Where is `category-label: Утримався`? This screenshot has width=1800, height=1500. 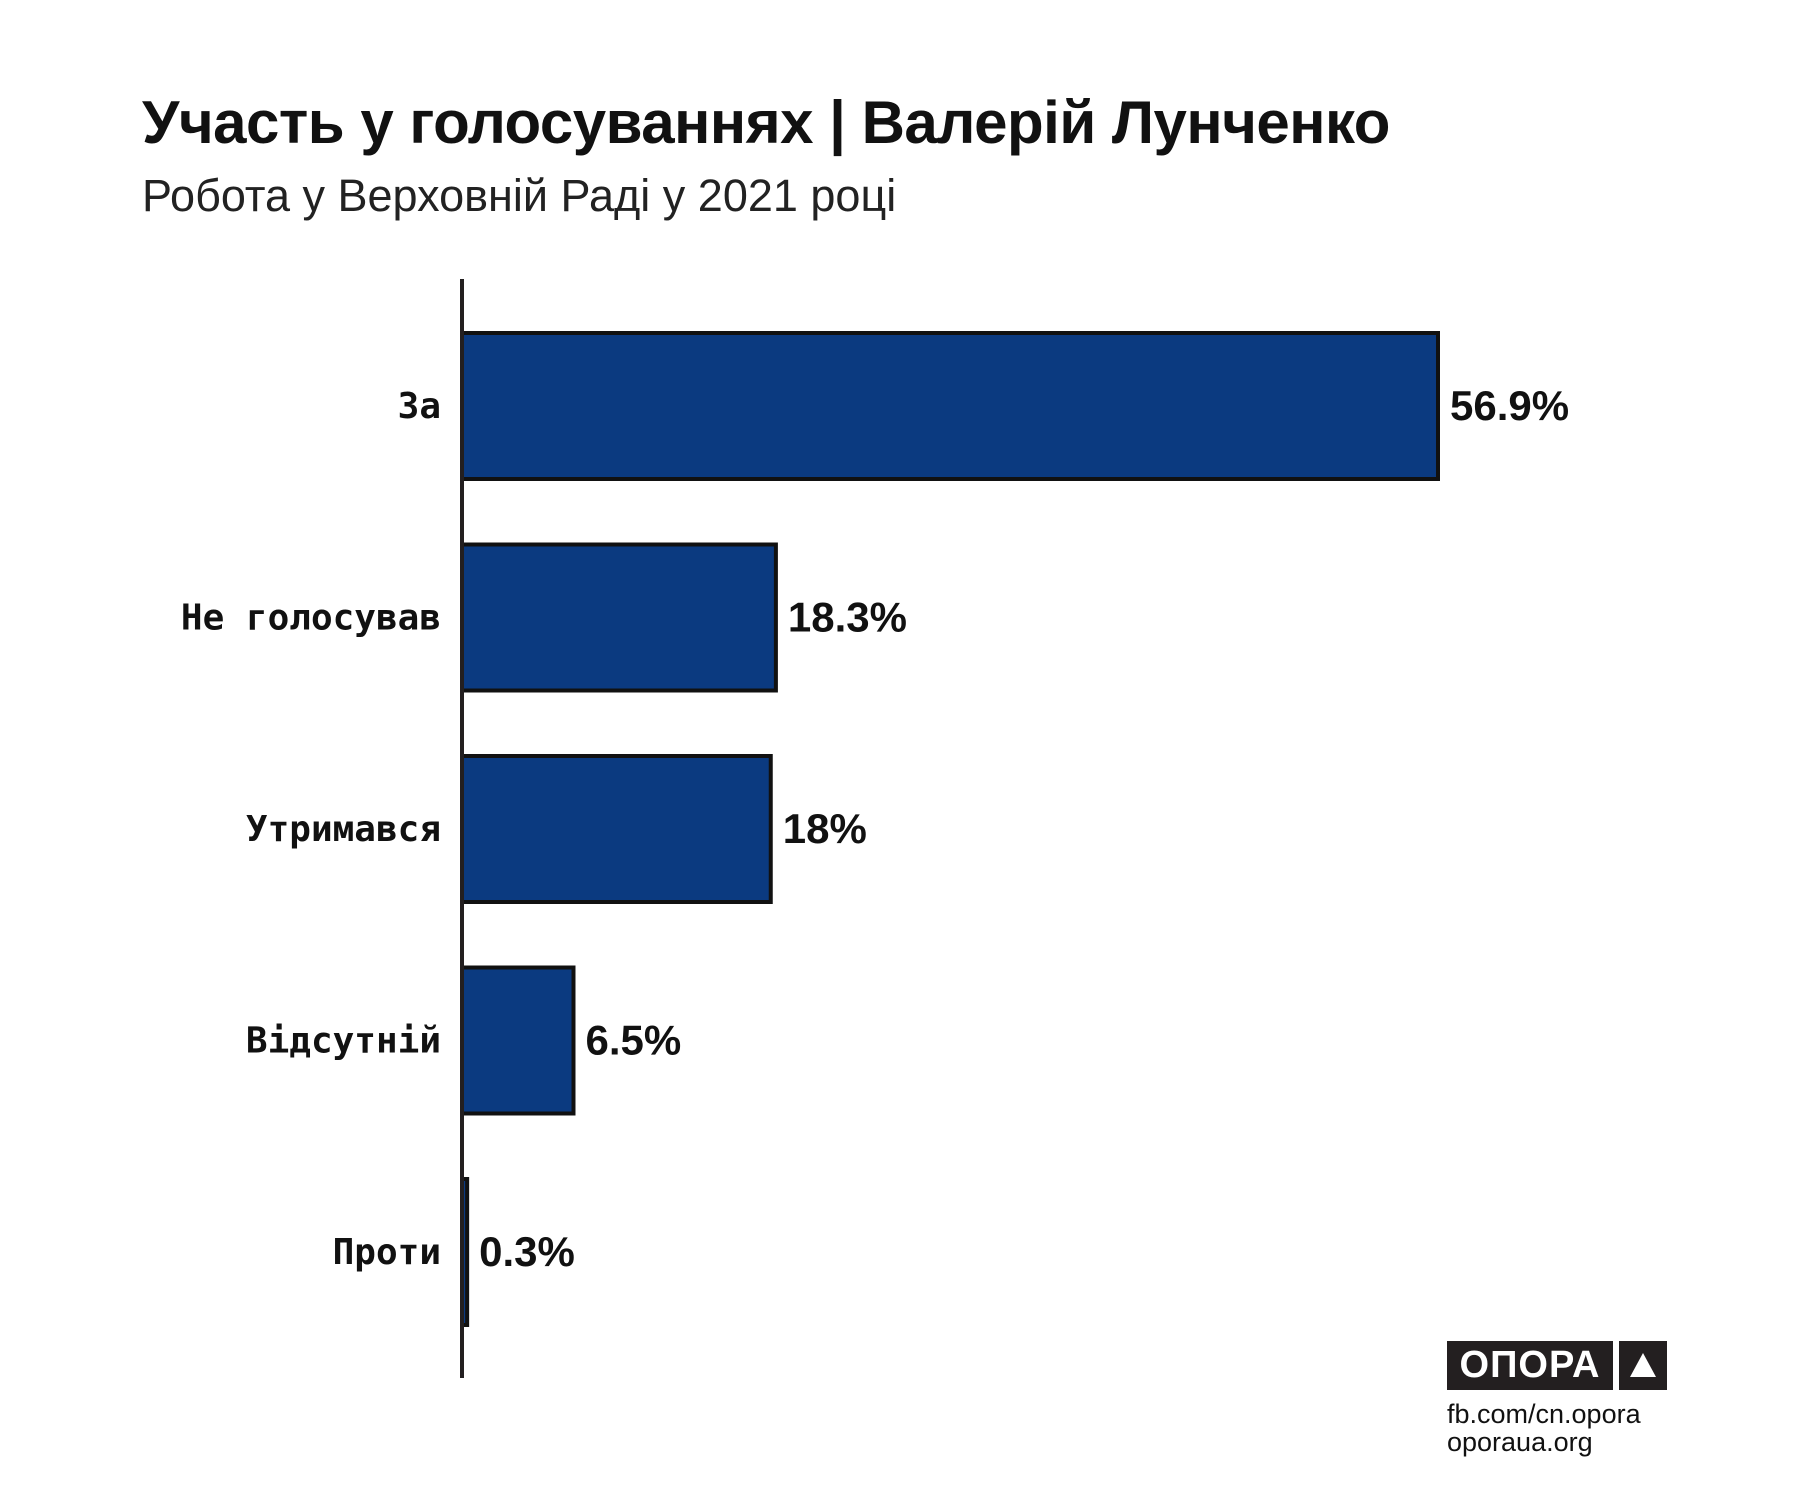
category-label: Утримався is located at coordinates (343, 829).